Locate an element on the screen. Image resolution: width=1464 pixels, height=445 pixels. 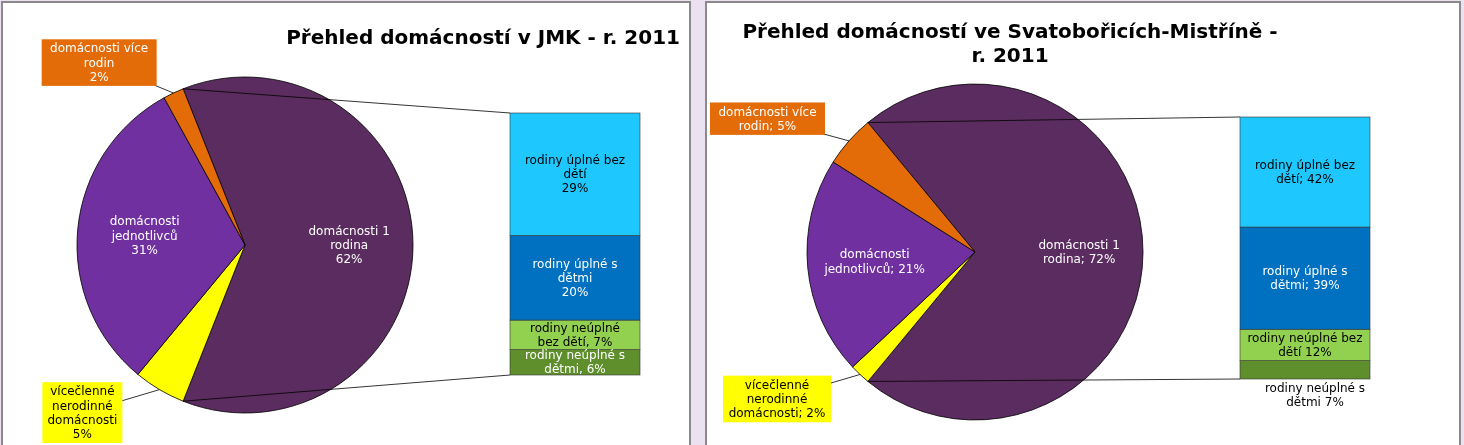
data-label: rodiny úplné bez dětí; 42% is located at coordinates (1305, 171).